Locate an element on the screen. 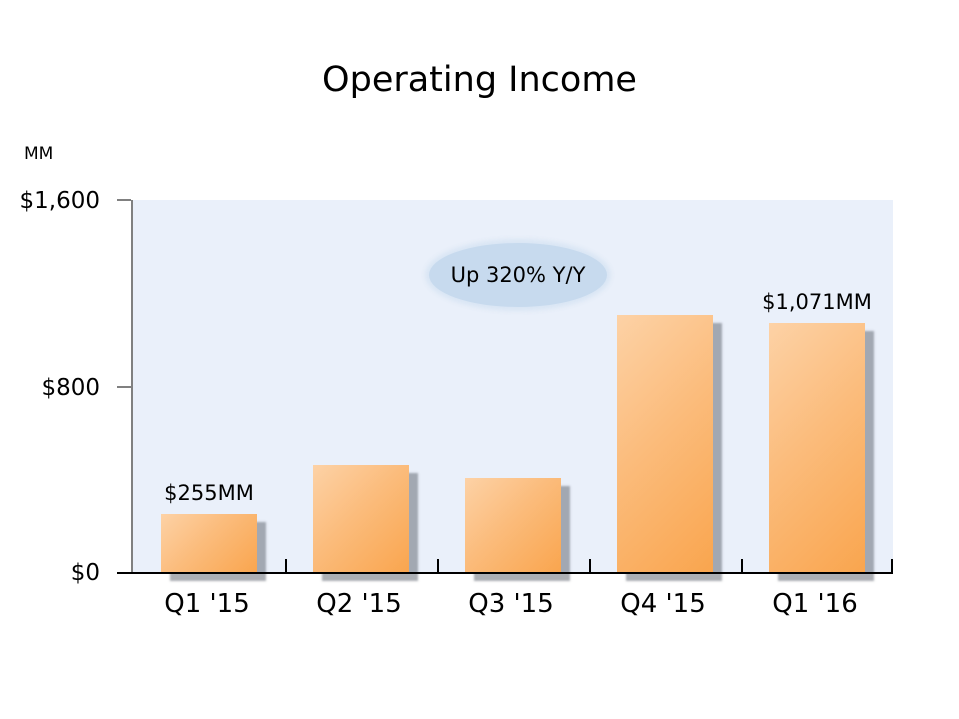  x-label-q1-15: Q1 '15 is located at coordinates (207, 604).